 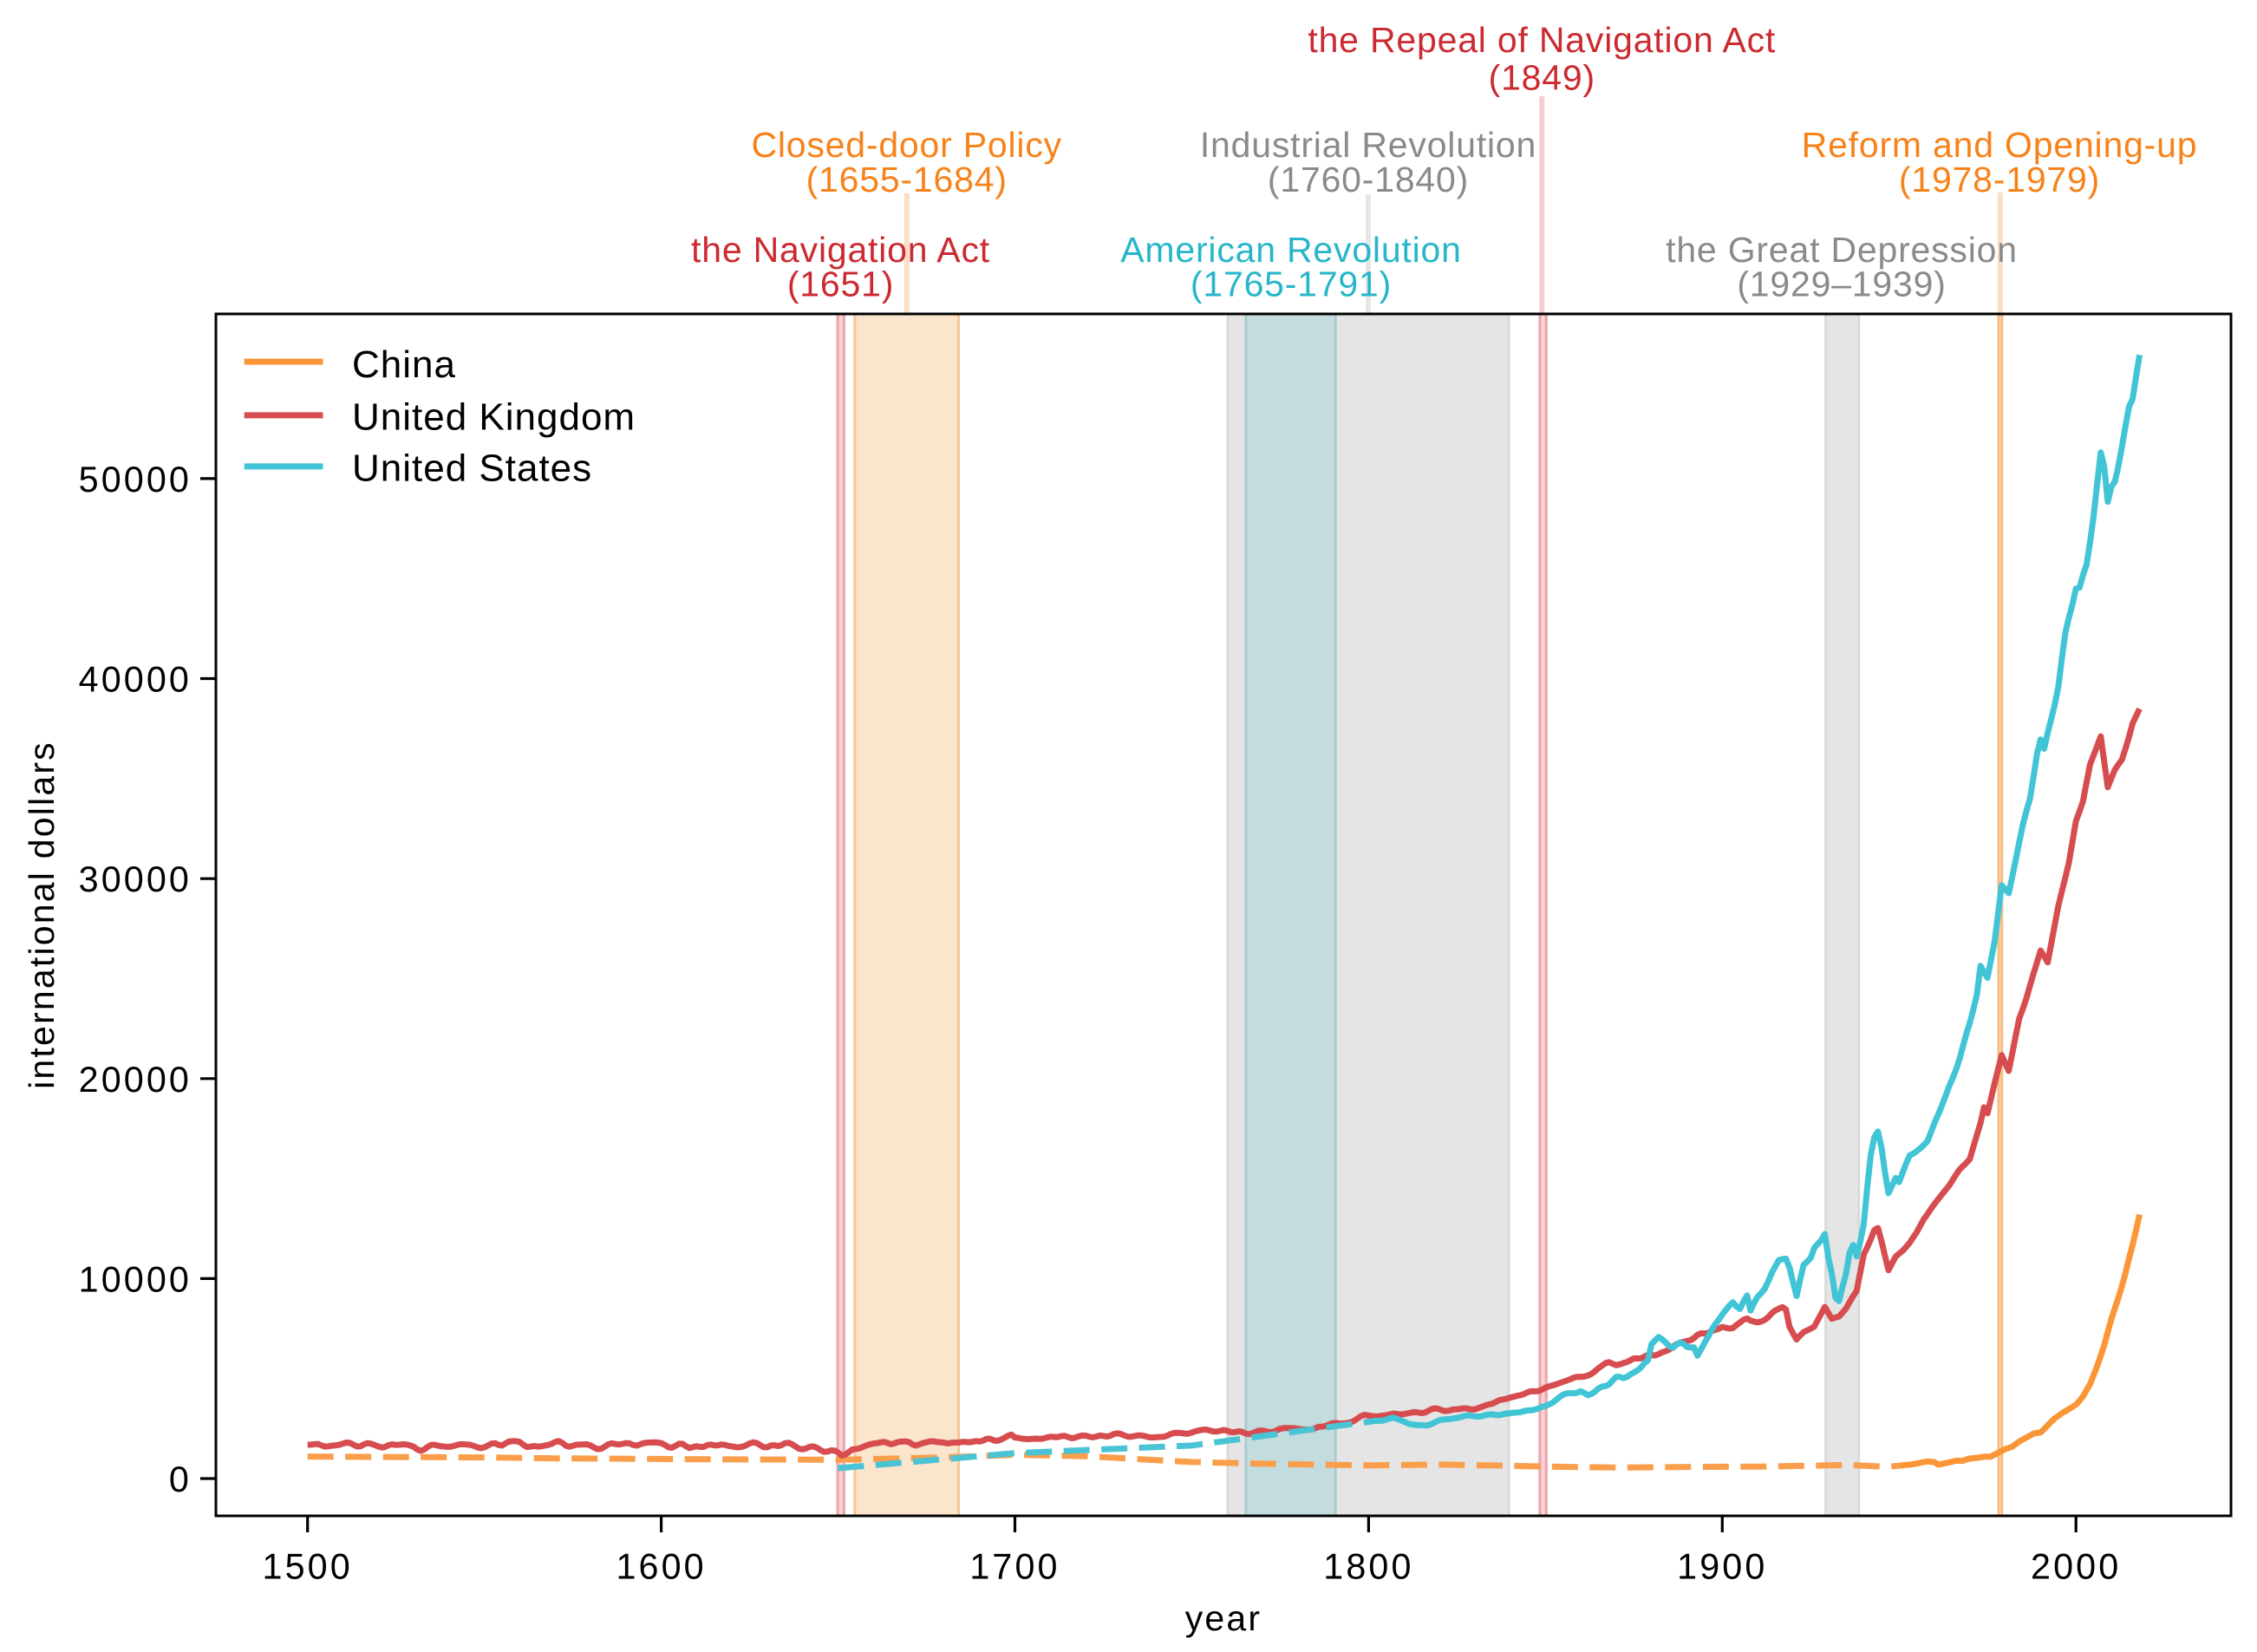 What do you see at coordinates (136, 1279) in the screenshot?
I see `svg-text: 10000` at bounding box center [136, 1279].